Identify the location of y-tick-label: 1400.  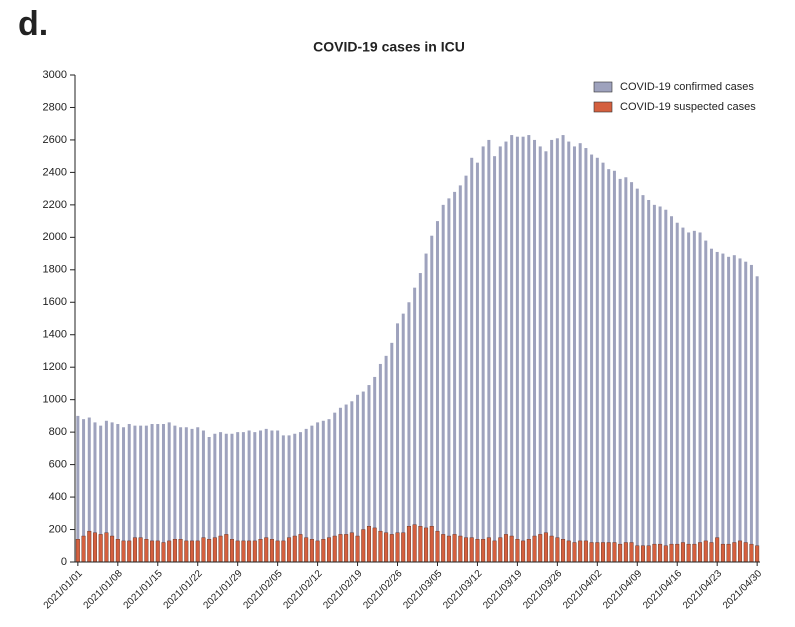
(55, 335).